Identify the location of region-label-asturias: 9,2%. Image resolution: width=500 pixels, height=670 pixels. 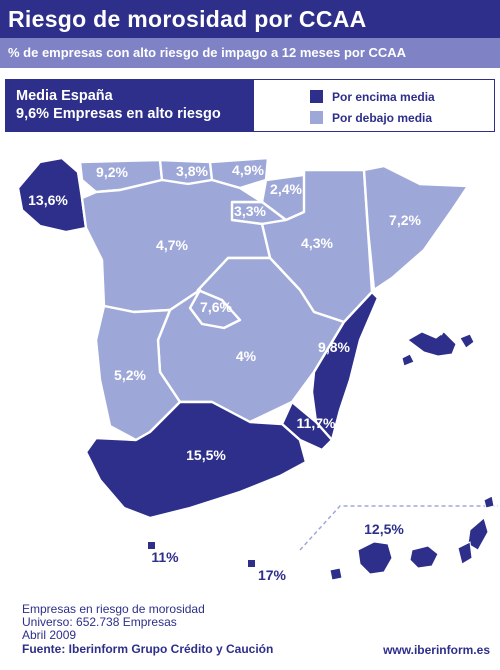
(112, 172).